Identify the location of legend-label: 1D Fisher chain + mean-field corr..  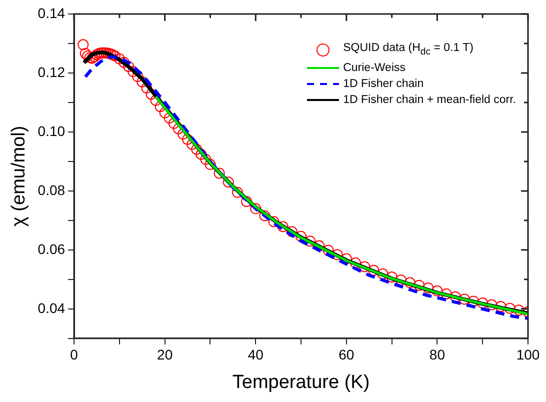
(429, 100).